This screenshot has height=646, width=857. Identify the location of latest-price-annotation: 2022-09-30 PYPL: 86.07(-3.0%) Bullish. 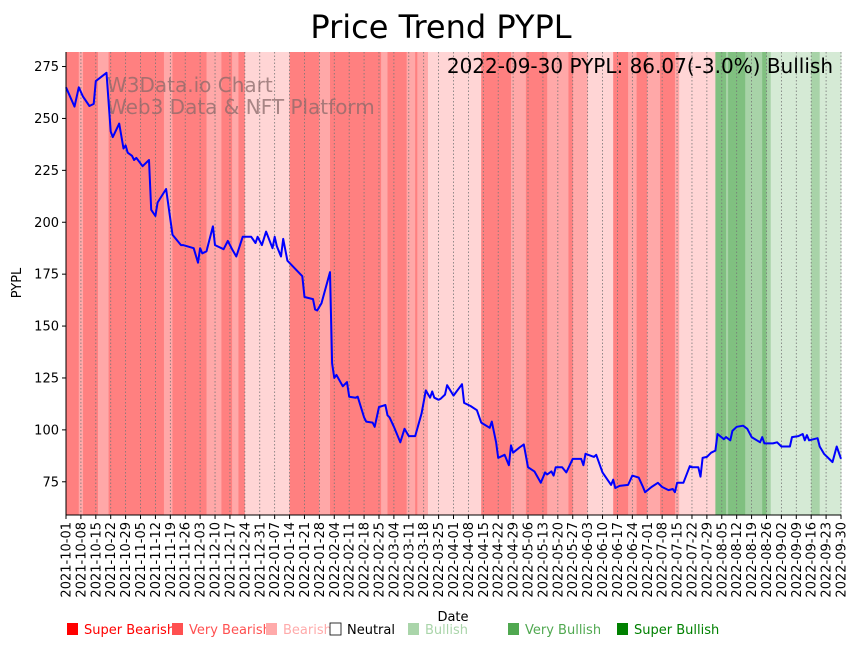
(640, 66).